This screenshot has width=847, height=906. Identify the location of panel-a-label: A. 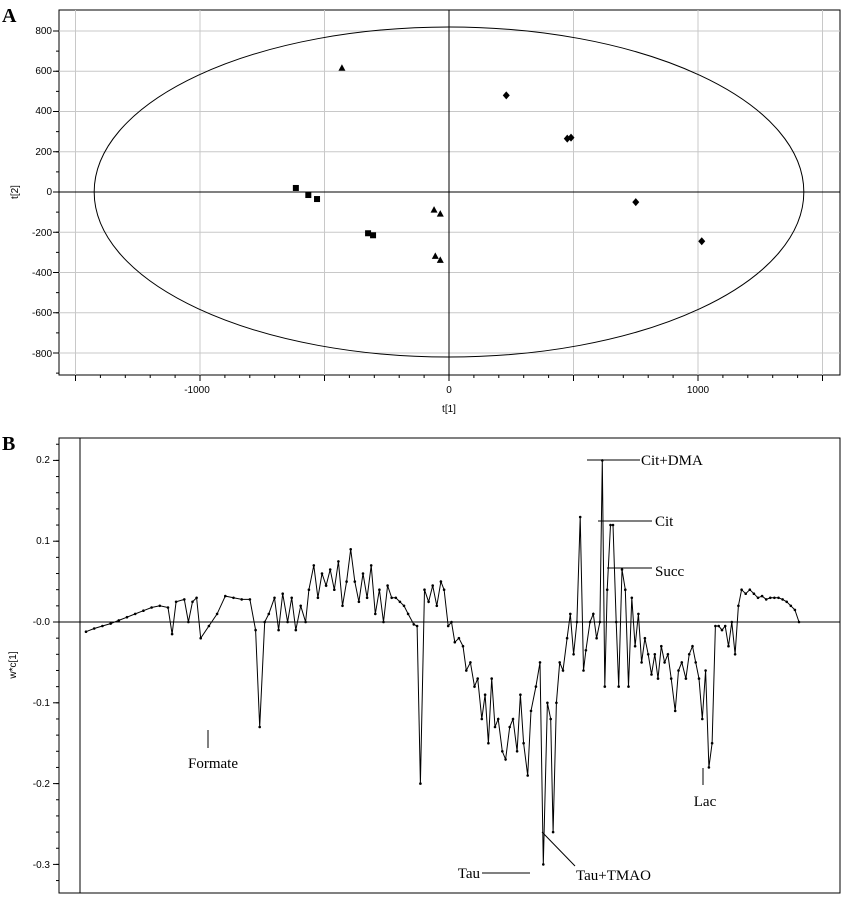
(9, 16).